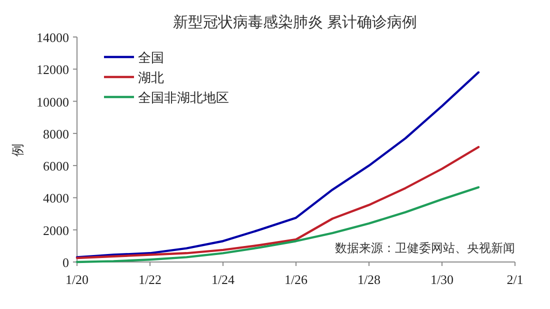  I want to click on x-tick-label: 1/30, so click(442, 279).